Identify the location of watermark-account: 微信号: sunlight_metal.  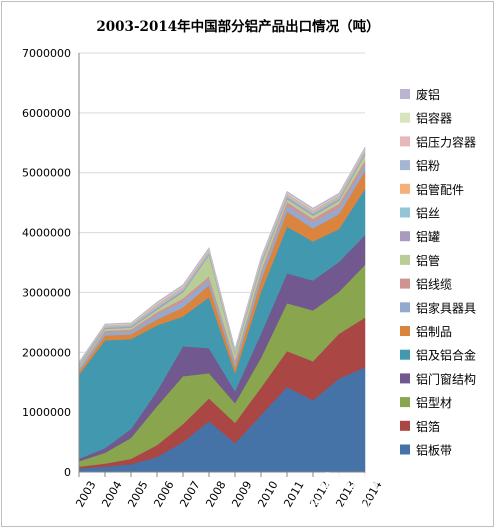
(364, 503).